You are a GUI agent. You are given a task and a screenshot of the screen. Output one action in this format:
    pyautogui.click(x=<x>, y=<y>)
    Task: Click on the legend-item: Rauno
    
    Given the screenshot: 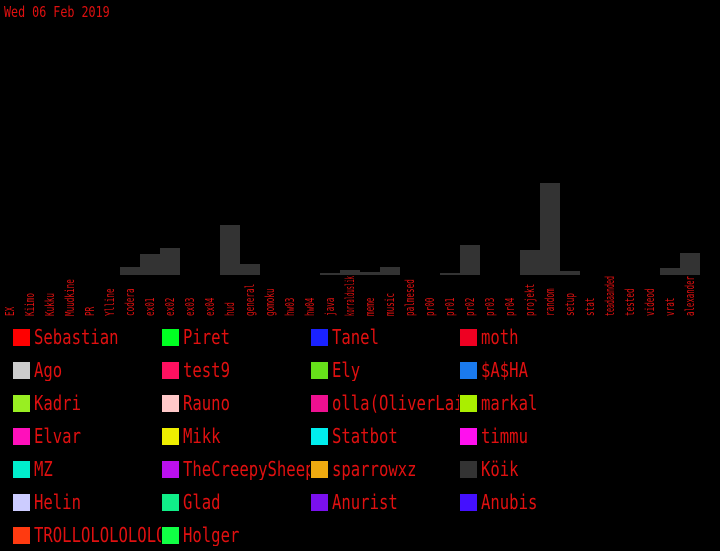 What is the action you would take?
    pyautogui.click(x=236, y=403)
    